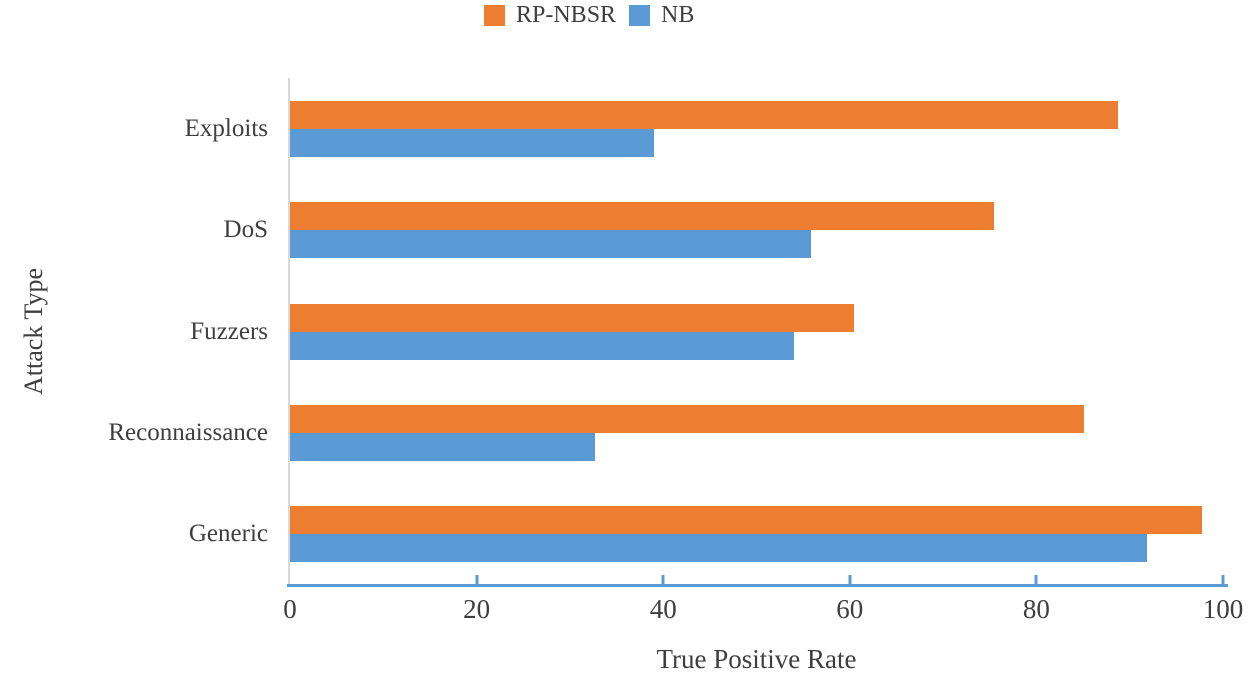 Image resolution: width=1252 pixels, height=685 pixels. I want to click on bar-group-generic, so click(756, 534).